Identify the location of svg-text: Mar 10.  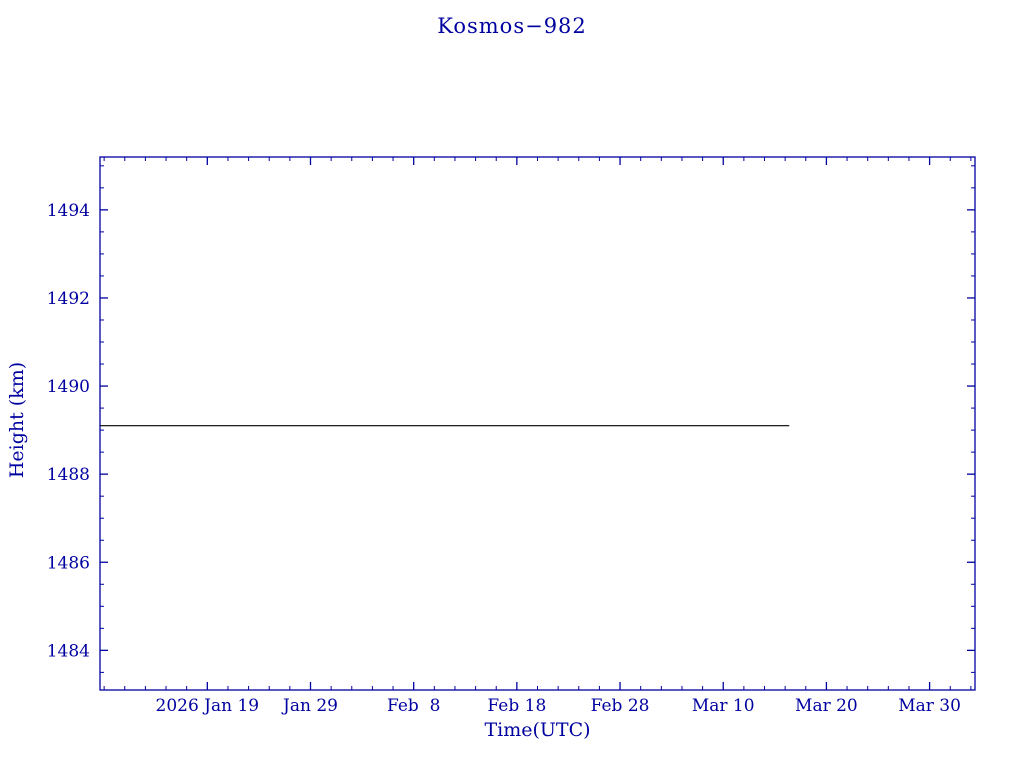
(723, 706).